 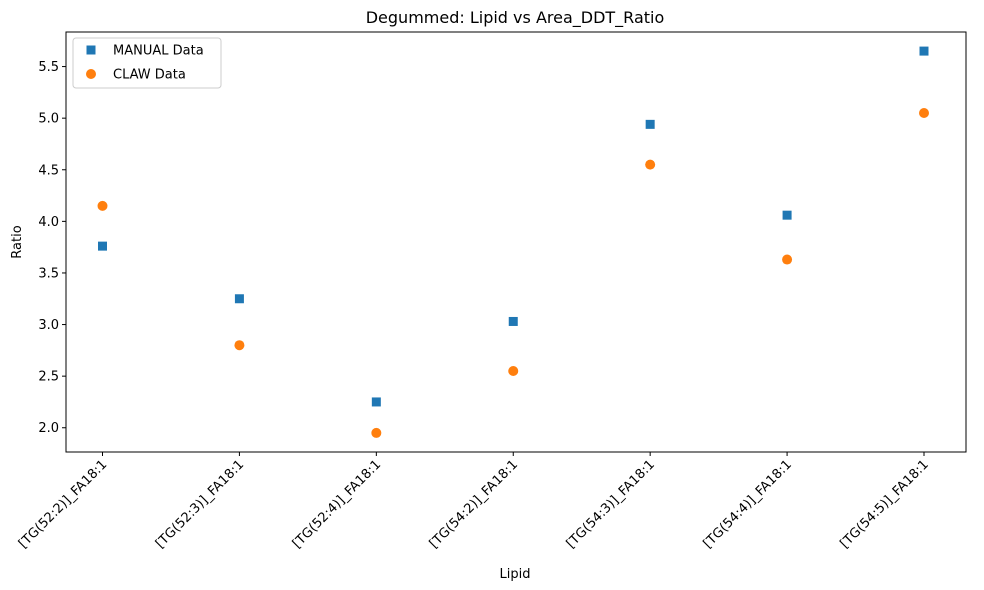 I want to click on y-tick-label: 5.5, so click(x=48, y=67).